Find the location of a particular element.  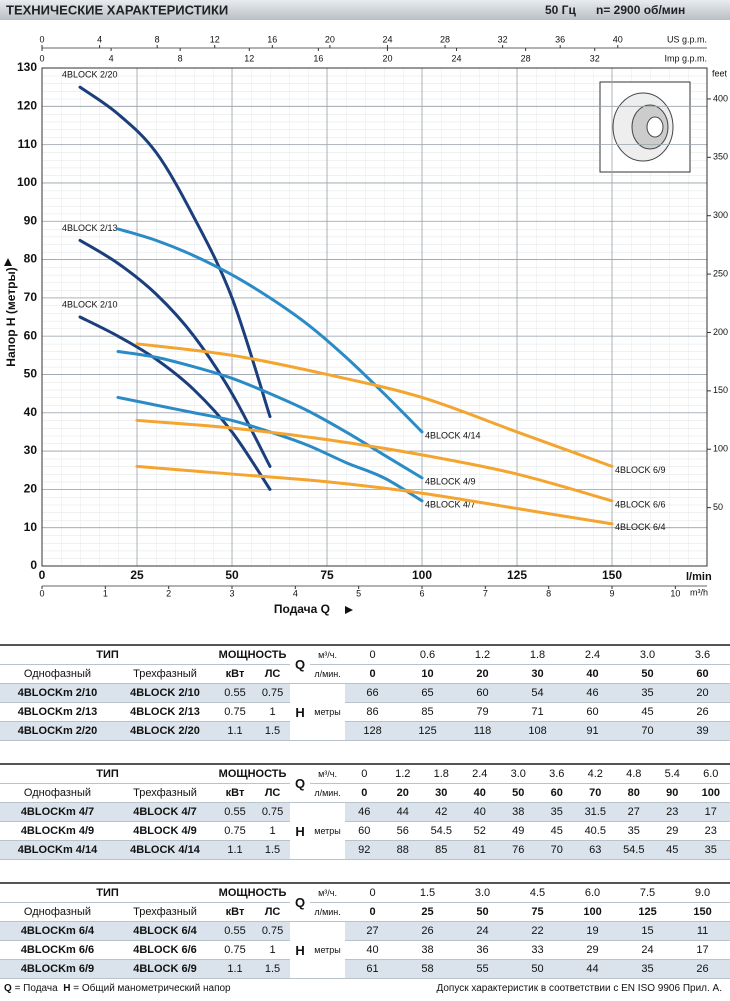

unit-lmin: л/мин. is located at coordinates (328, 793).